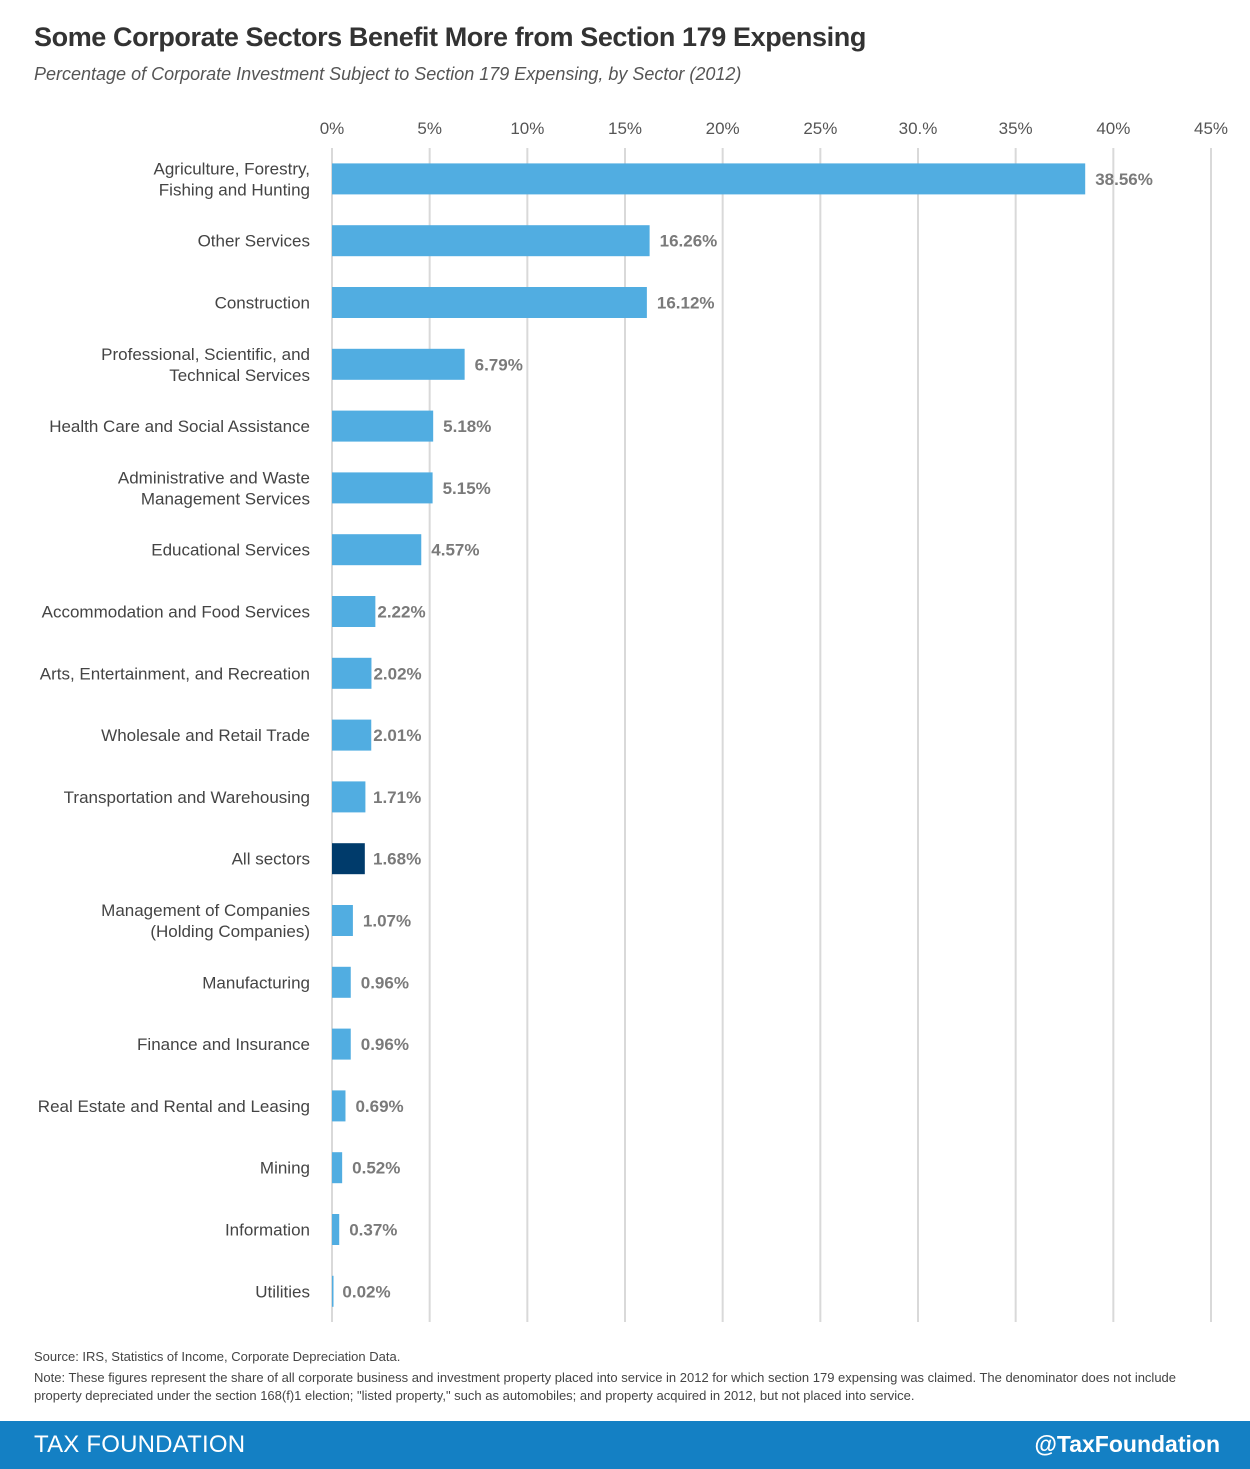 Image resolution: width=1250 pixels, height=1469 pixels. Describe the element at coordinates (1124, 179) in the screenshot. I see `value-label: 38.56%` at that location.